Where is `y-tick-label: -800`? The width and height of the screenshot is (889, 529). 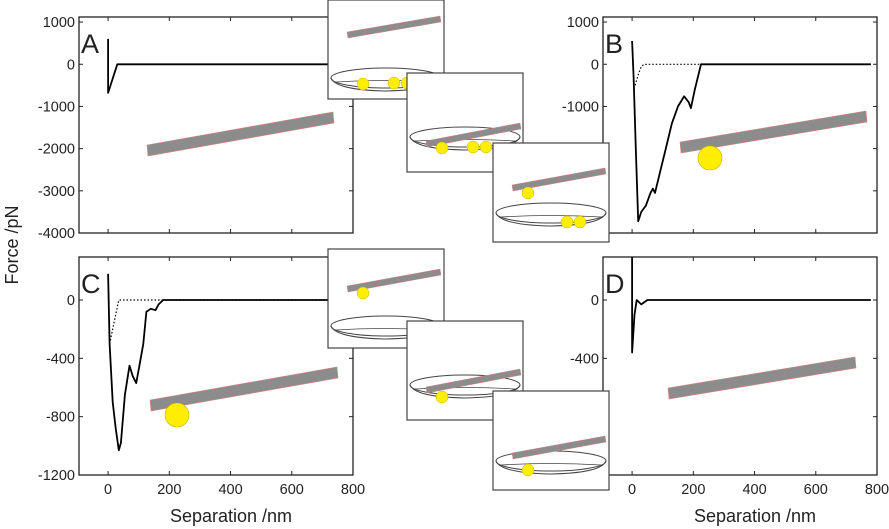 y-tick-label: -800 is located at coordinates (60, 418).